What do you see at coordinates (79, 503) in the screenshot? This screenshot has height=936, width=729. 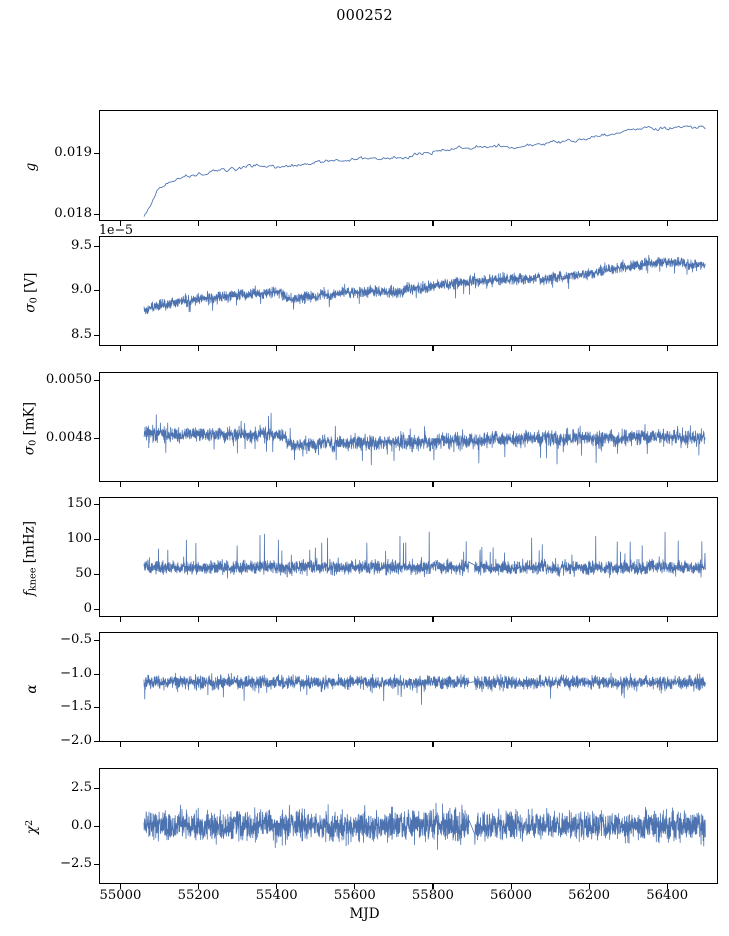 I see `panel-fknee-ytick-0: 150` at bounding box center [79, 503].